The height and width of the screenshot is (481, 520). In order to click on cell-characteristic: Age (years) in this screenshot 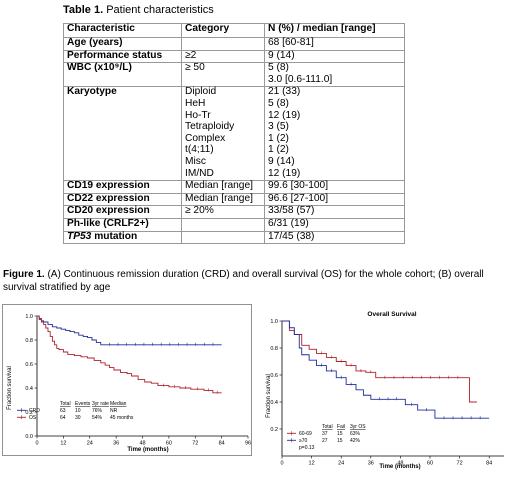, I will do `click(122, 44)`.